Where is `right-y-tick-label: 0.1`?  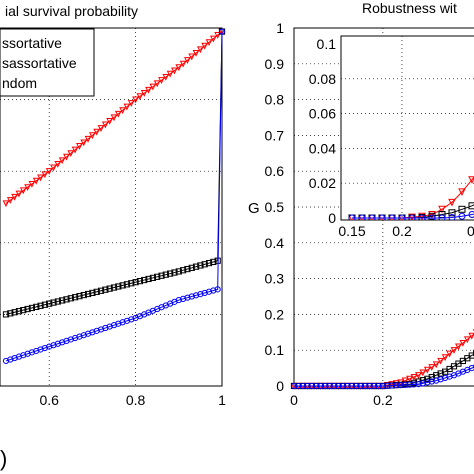 right-y-tick-label: 0.1 is located at coordinates (275, 350).